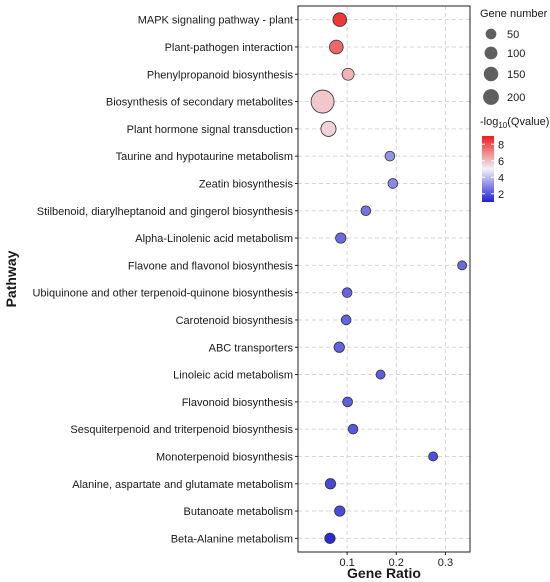 This screenshot has width=550, height=582. What do you see at coordinates (501, 195) in the screenshot?
I see `color-legend-label: 2` at bounding box center [501, 195].